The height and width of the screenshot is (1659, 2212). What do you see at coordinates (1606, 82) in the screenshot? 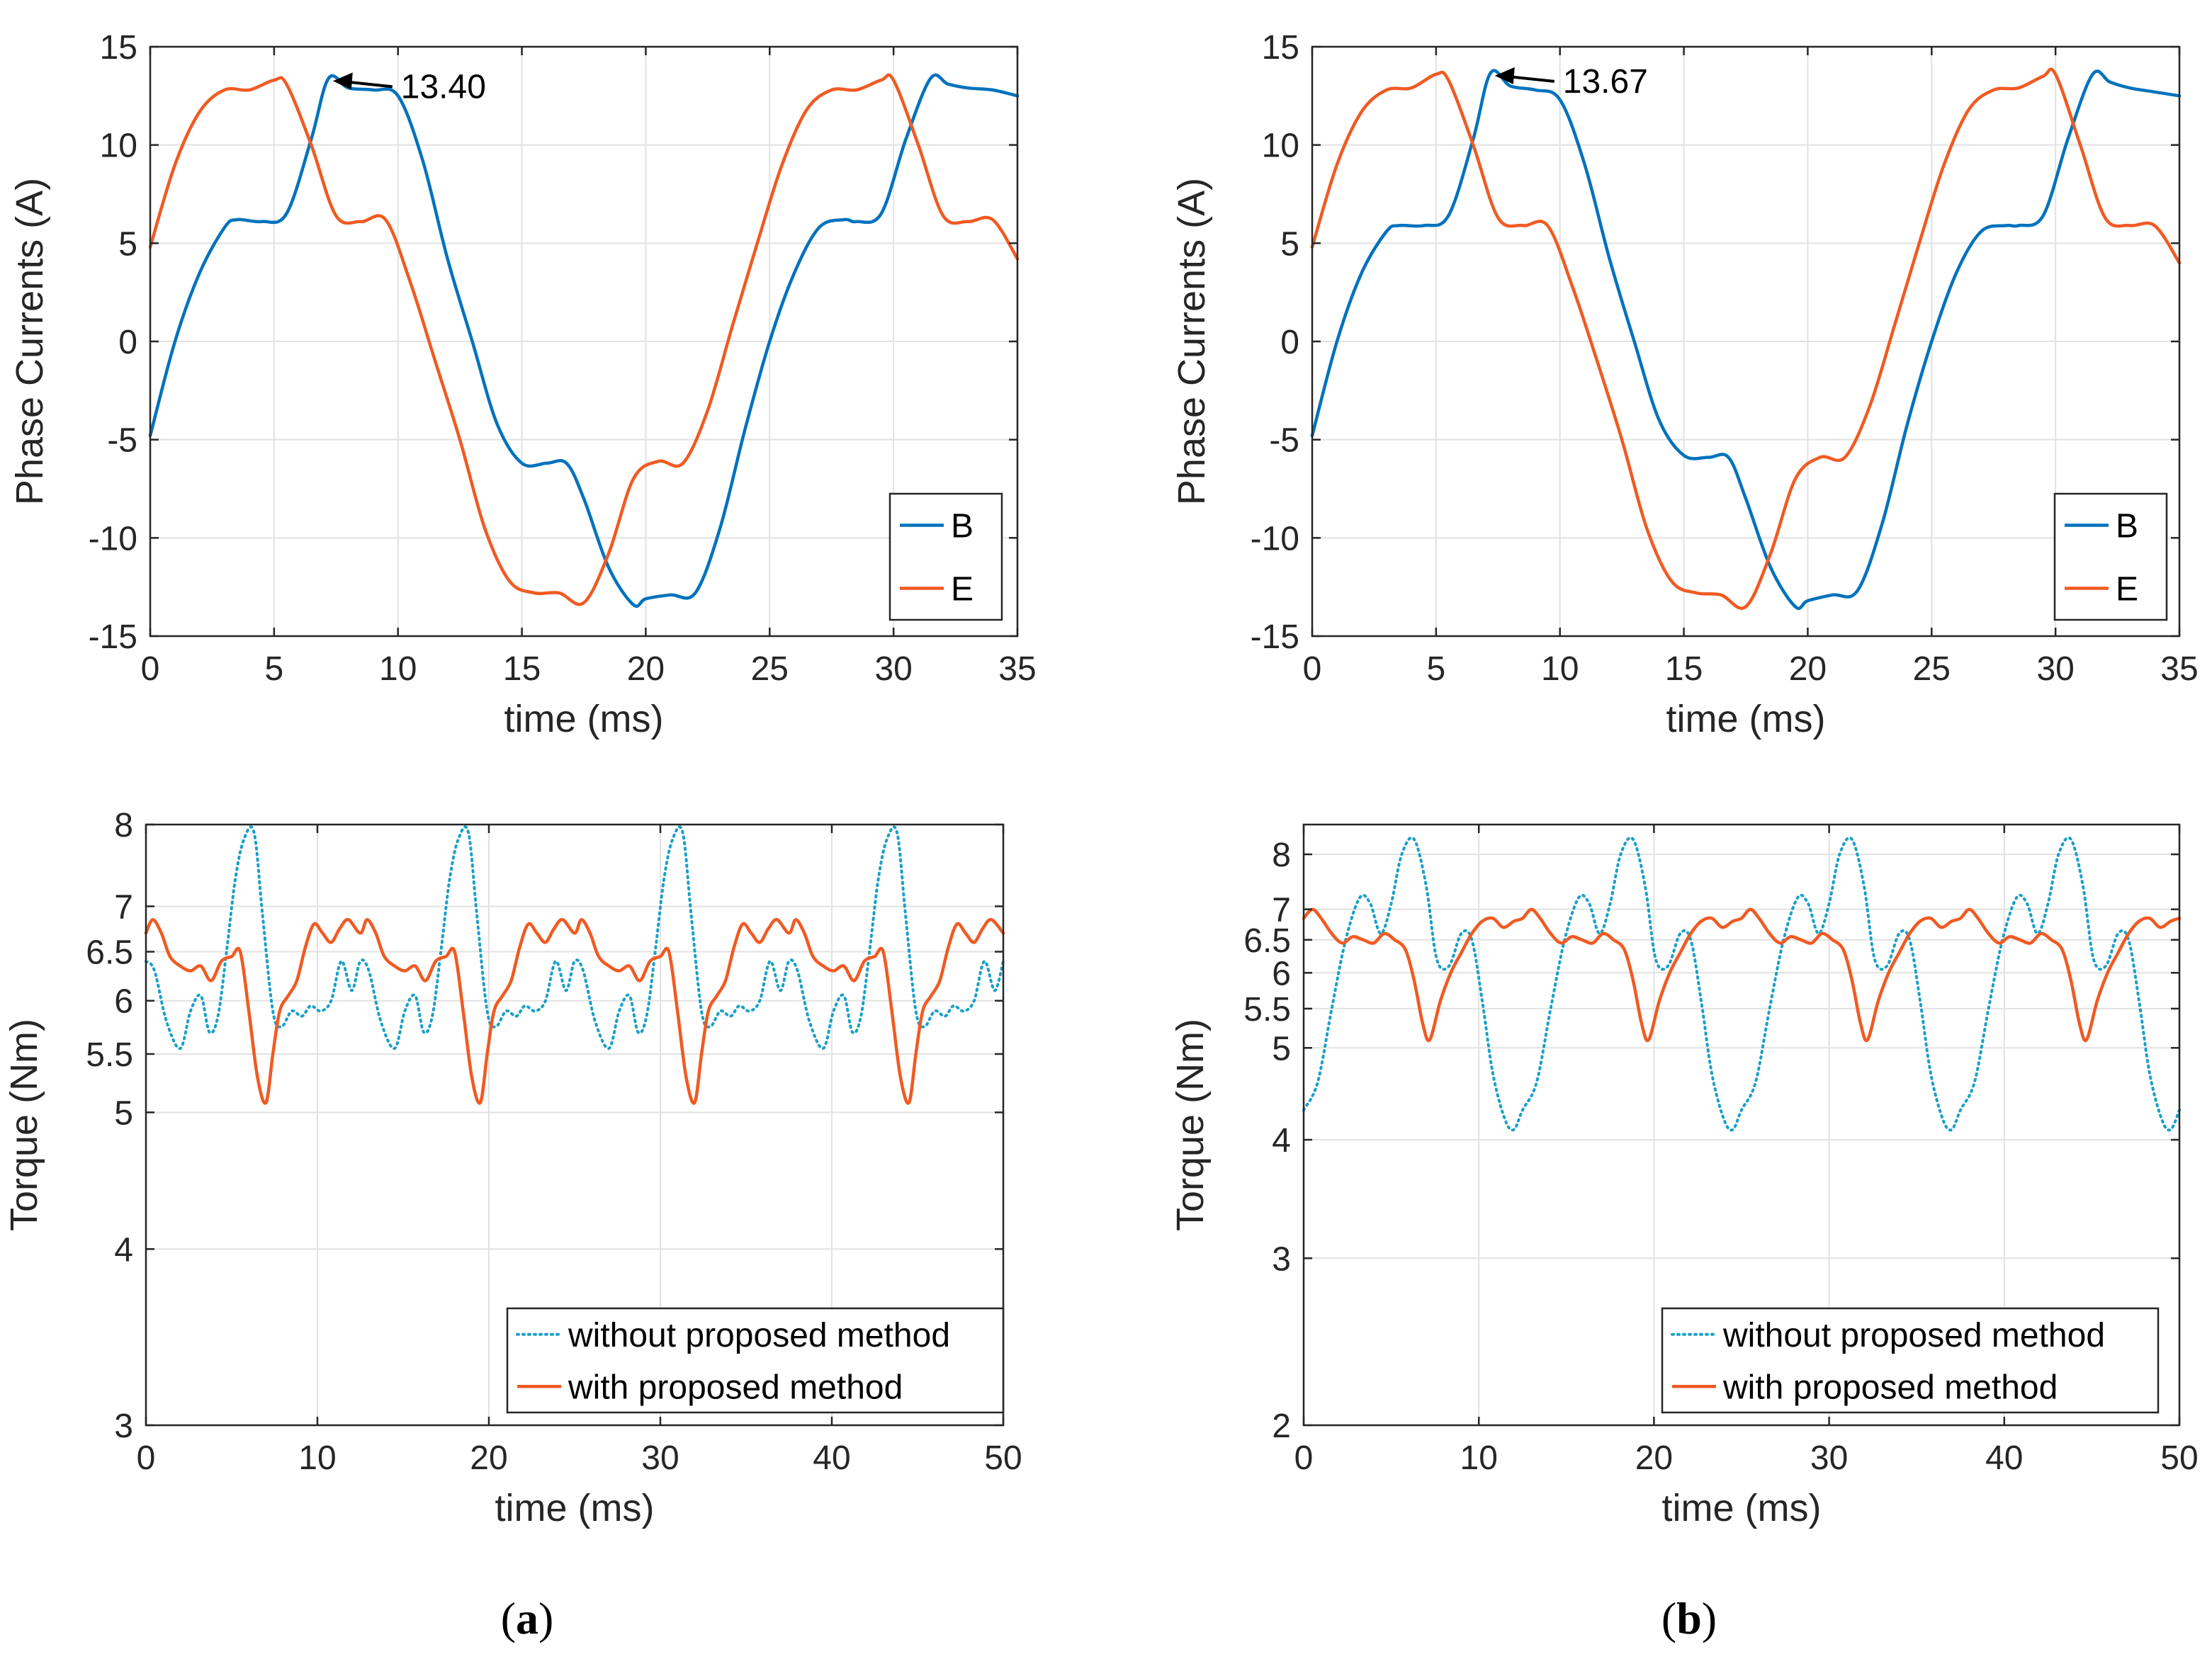
I see `annotation-label: 13.67` at bounding box center [1606, 82].